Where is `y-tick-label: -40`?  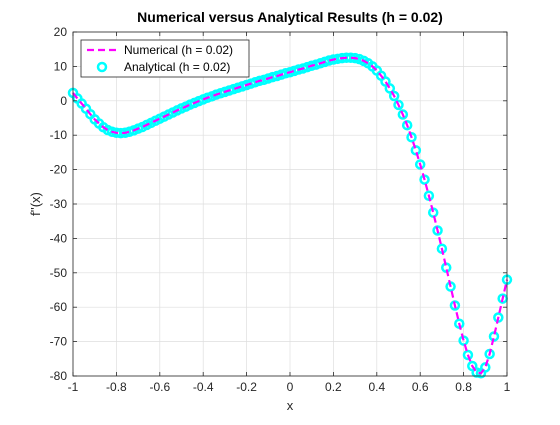 y-tick-label: -40 is located at coordinates (59, 238).